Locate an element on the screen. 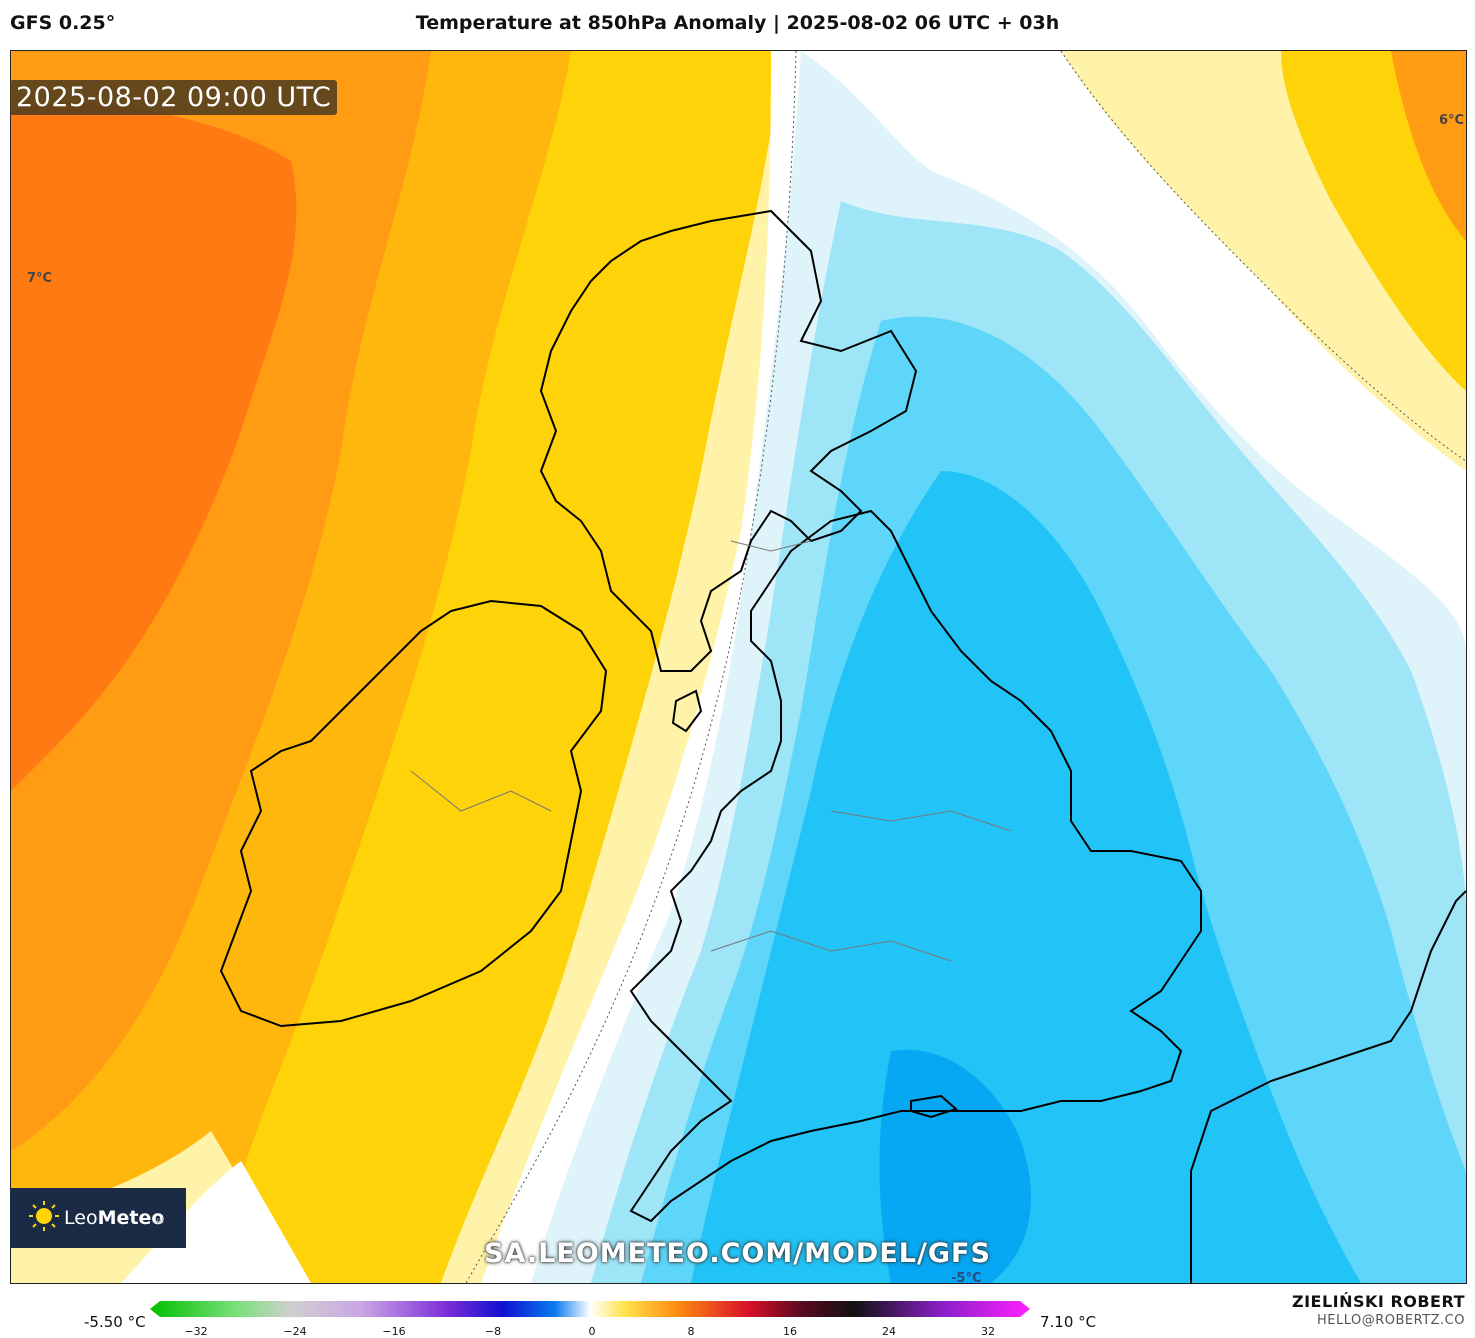 The width and height of the screenshot is (1475, 1338). color-scale-gradient is located at coordinates (590, 1309).